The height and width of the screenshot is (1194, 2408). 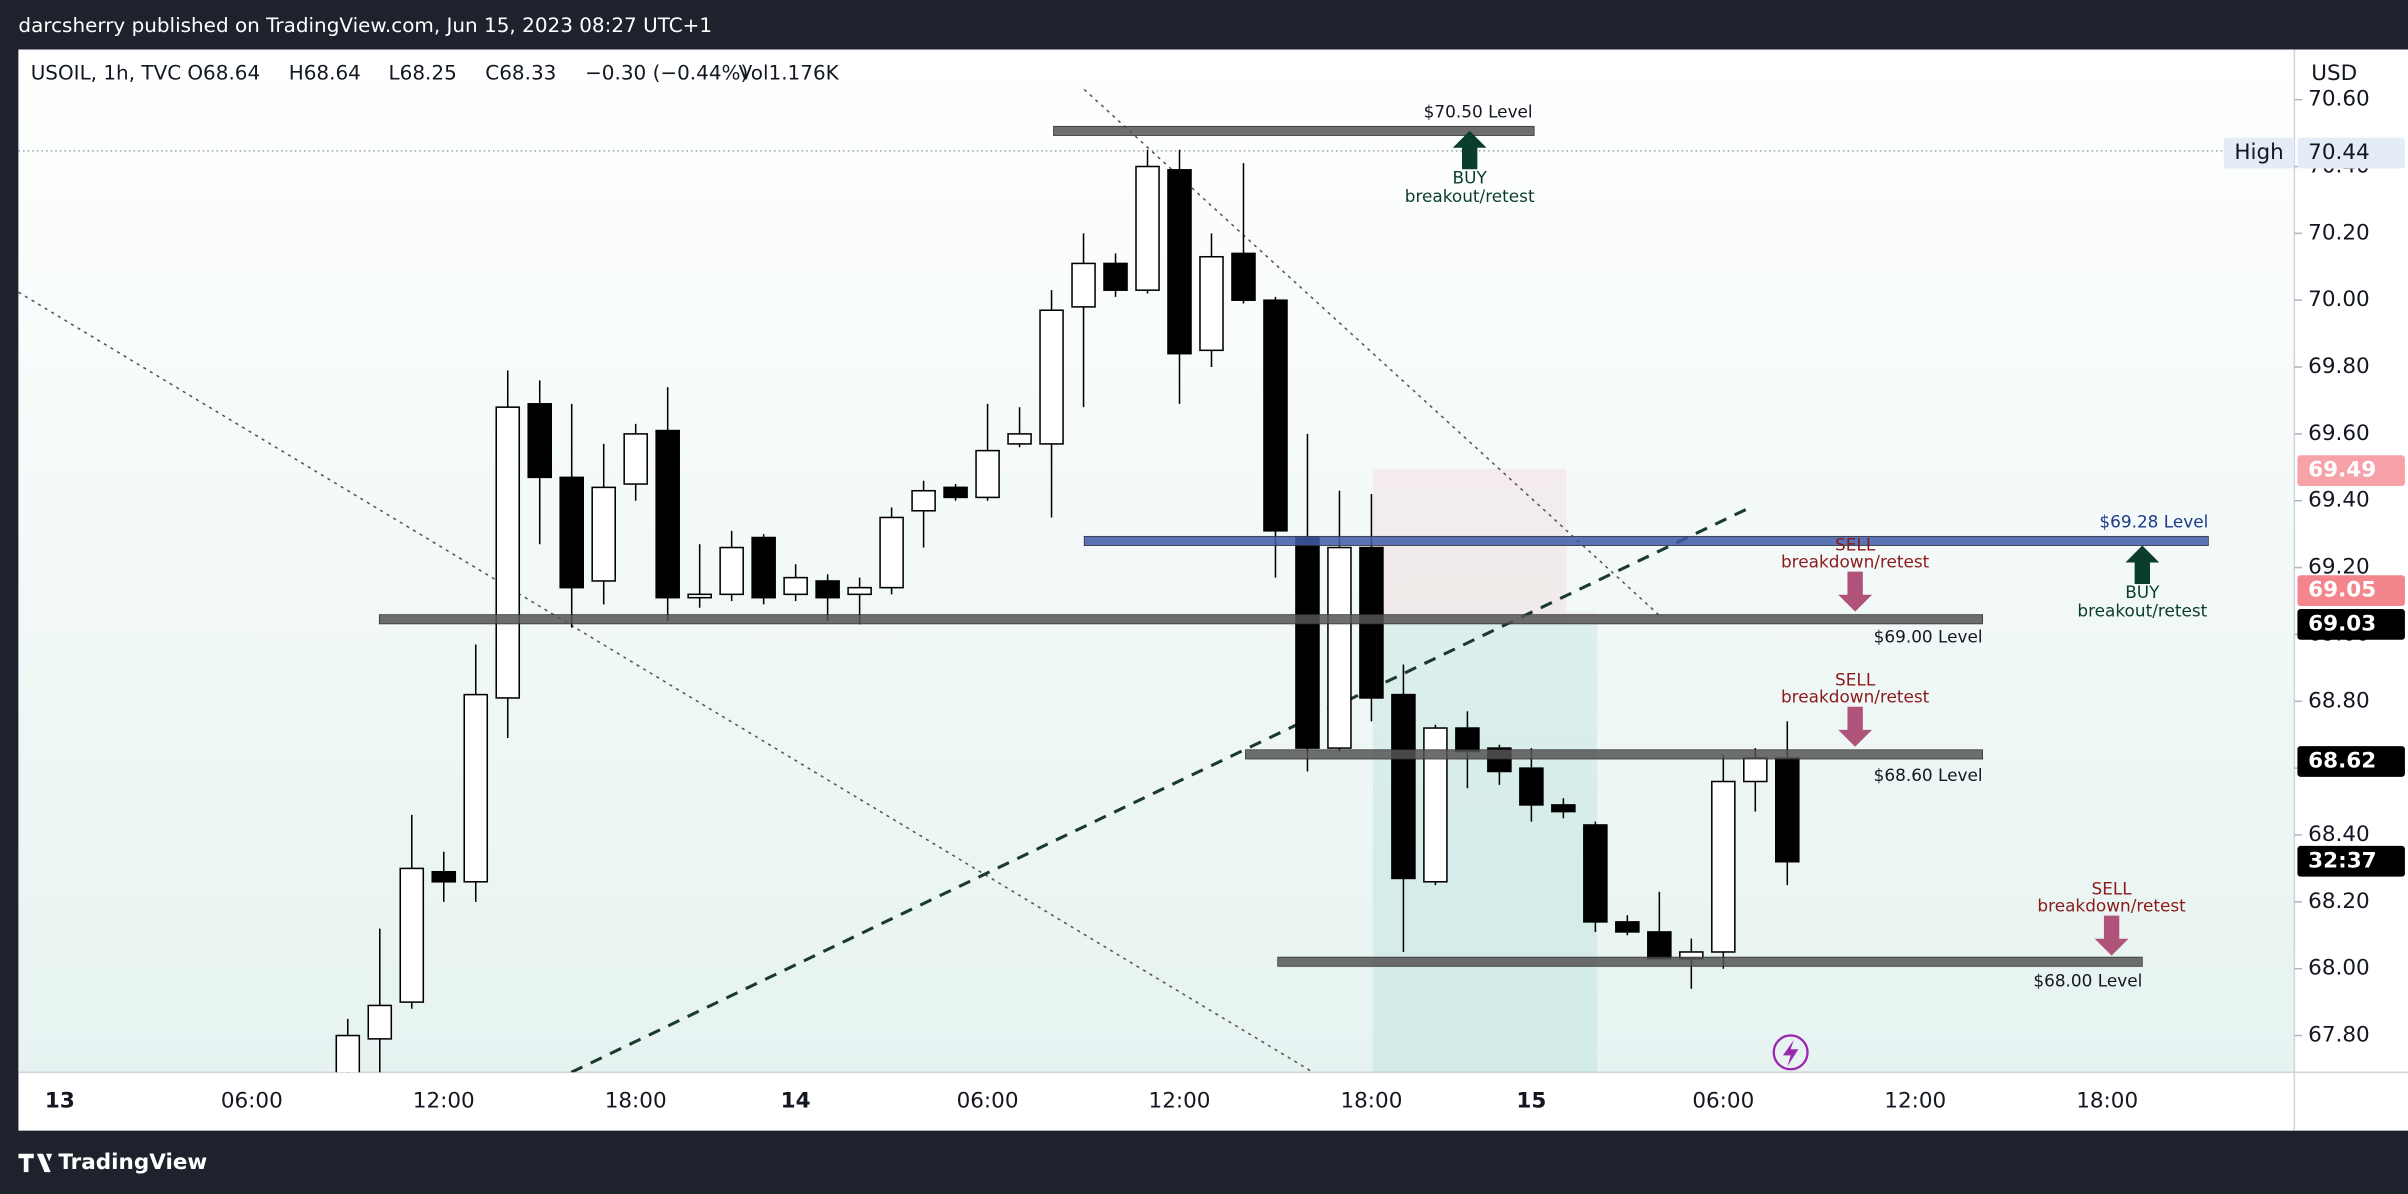 What do you see at coordinates (132, 1162) in the screenshot?
I see `footer-brand: TradingView` at bounding box center [132, 1162].